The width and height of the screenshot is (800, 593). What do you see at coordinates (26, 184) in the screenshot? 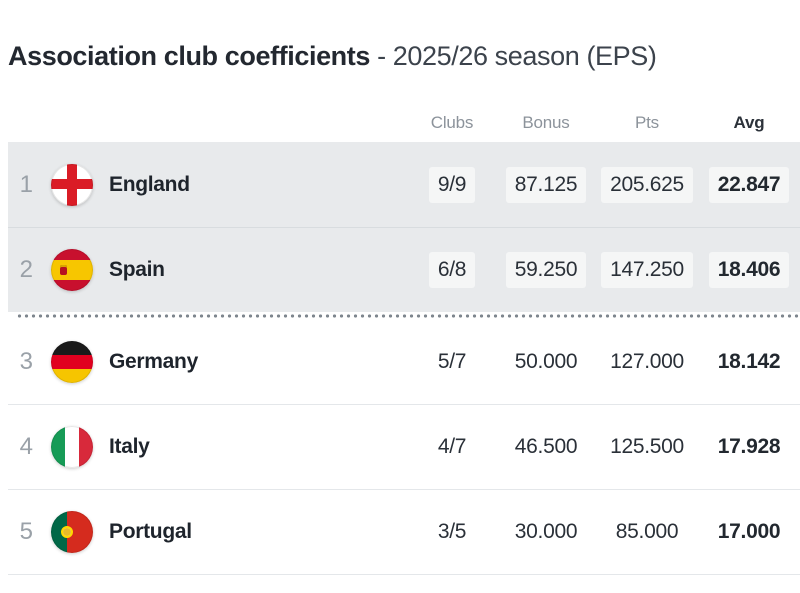
I see `rank-value: 1` at bounding box center [26, 184].